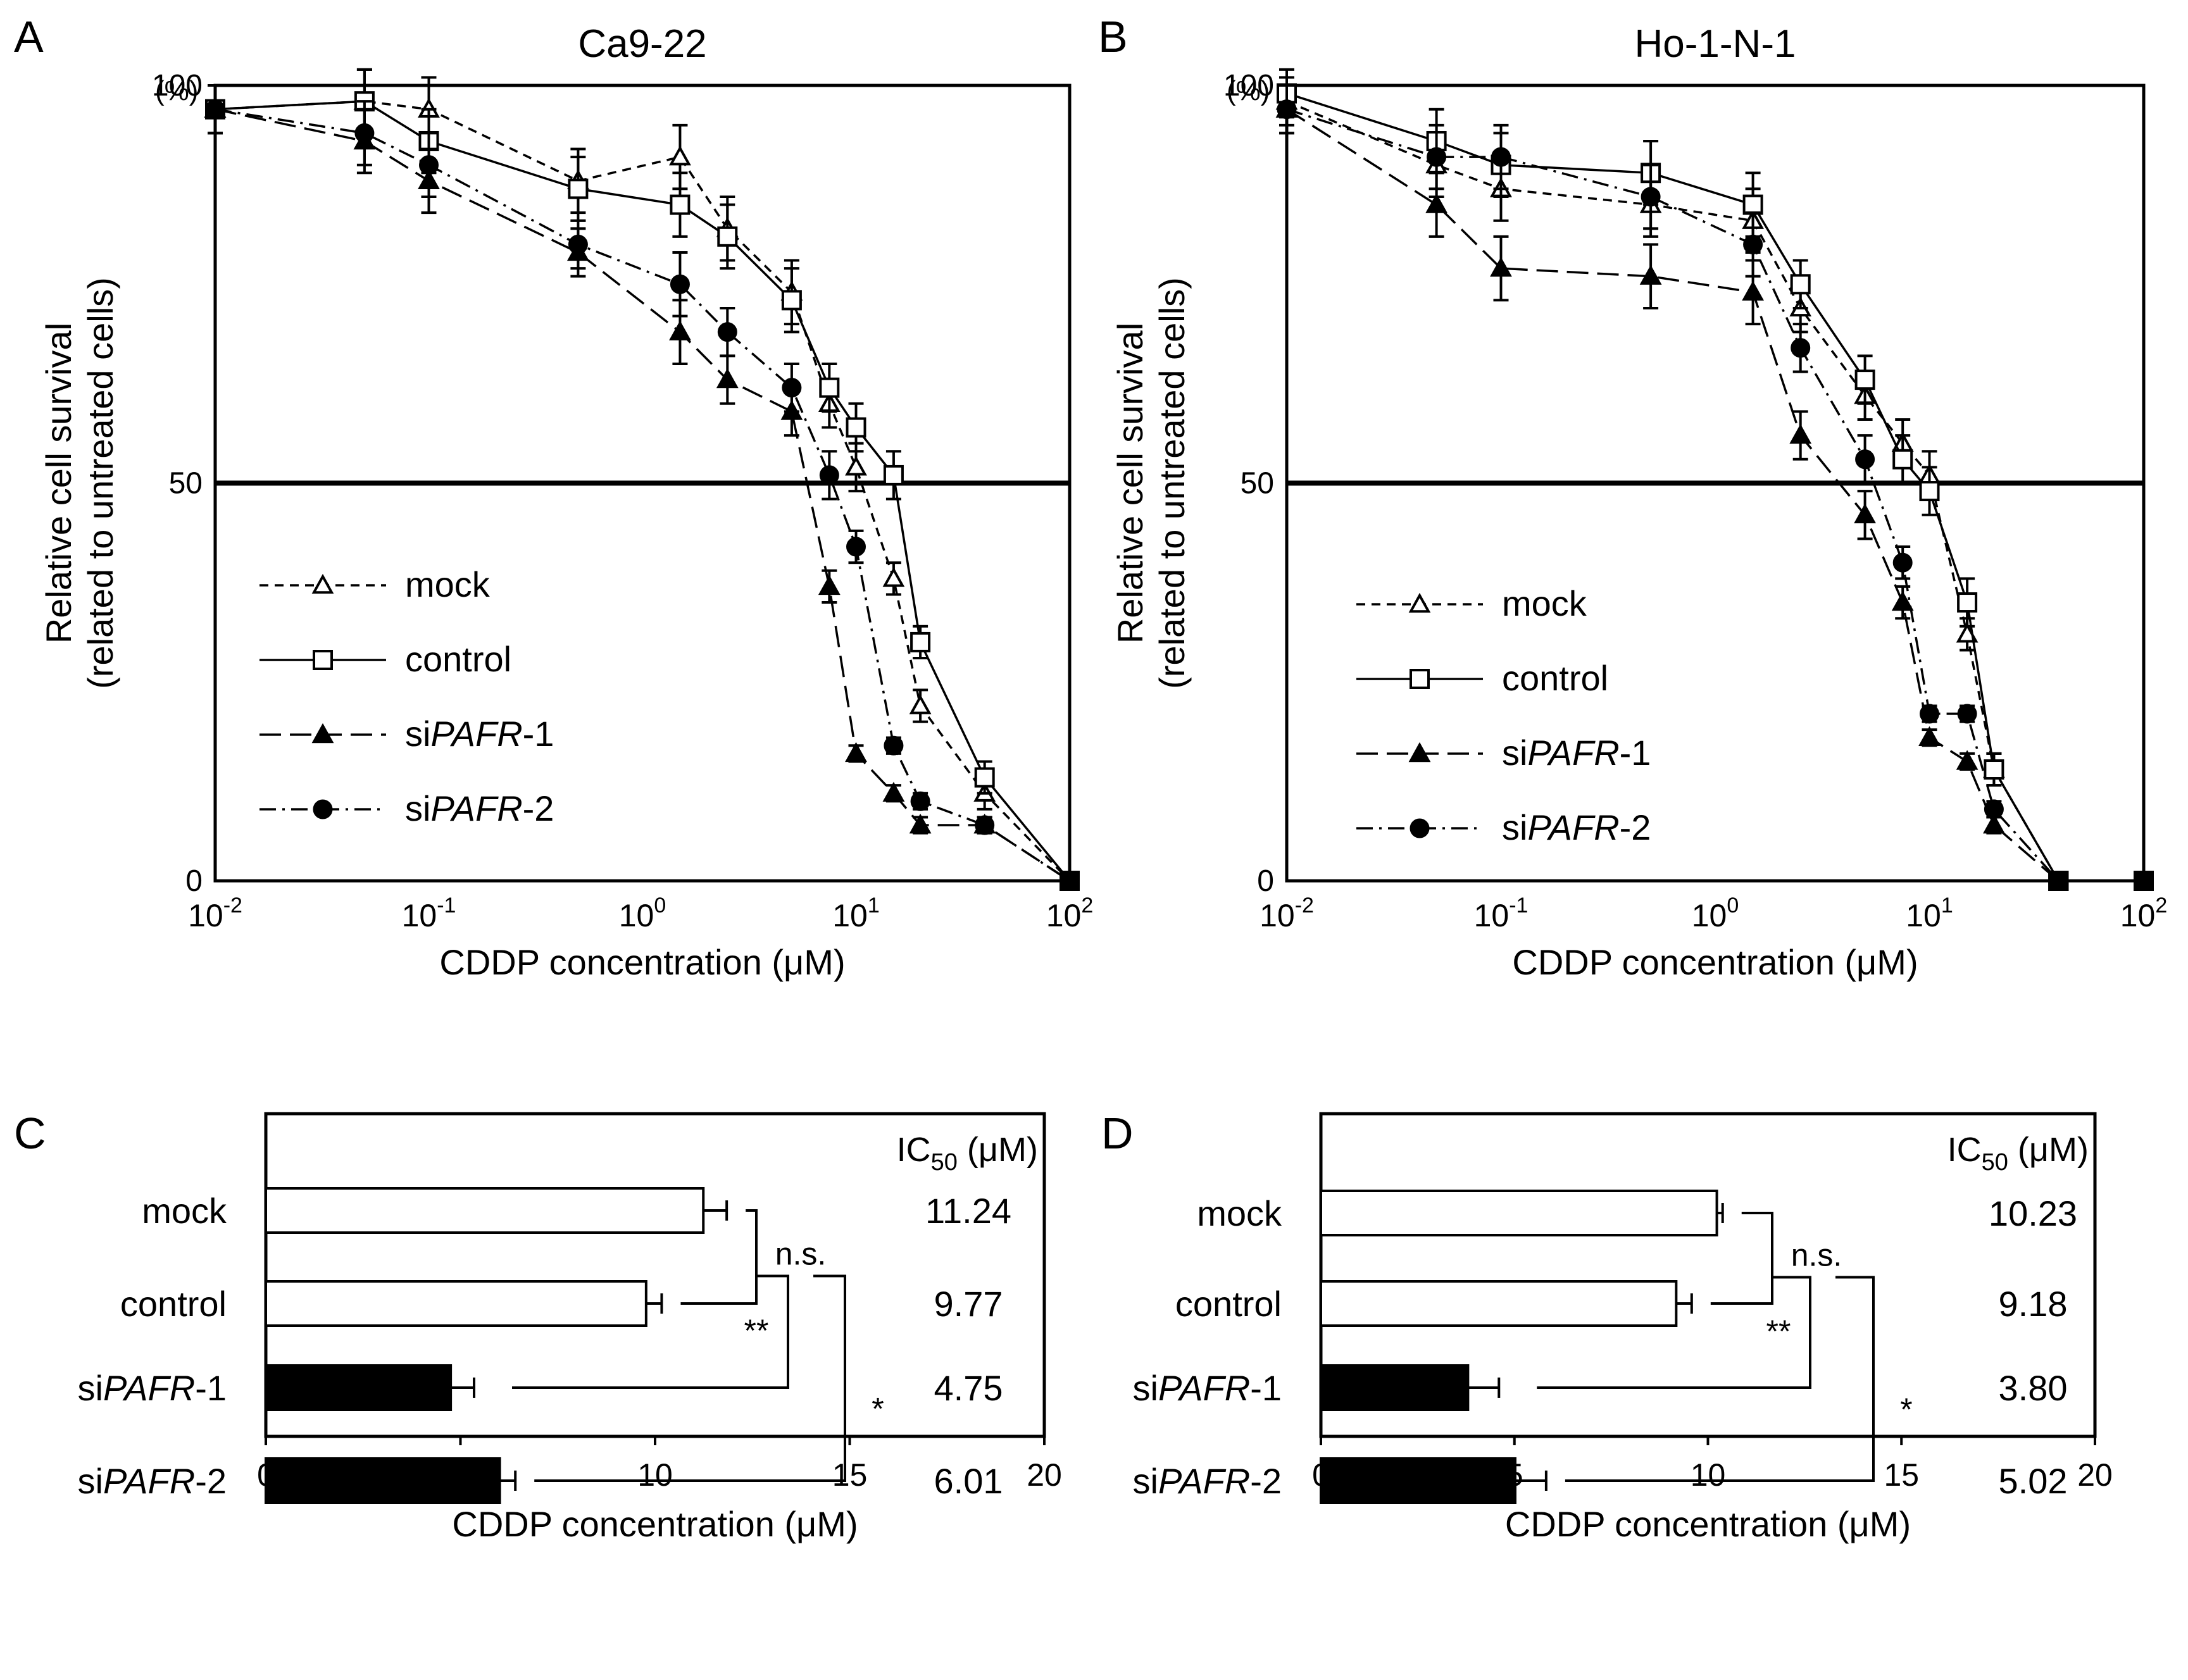 This screenshot has height=1680, width=2188. I want to click on ic50-value: 4.75, so click(969, 1388).